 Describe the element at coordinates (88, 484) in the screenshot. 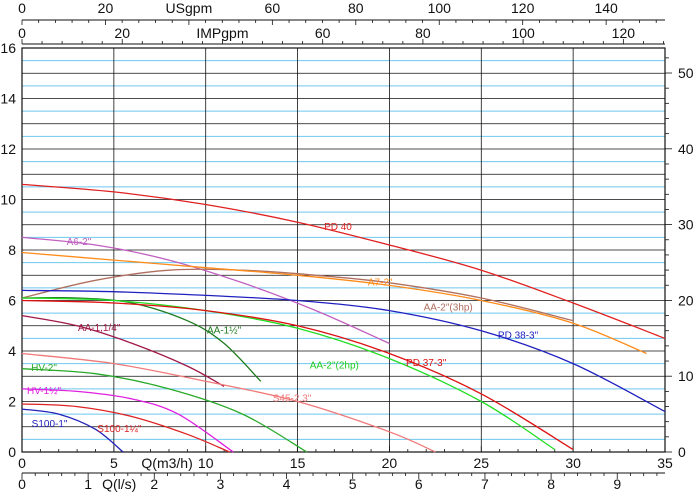

I see `ls-tick-label: 1` at that location.